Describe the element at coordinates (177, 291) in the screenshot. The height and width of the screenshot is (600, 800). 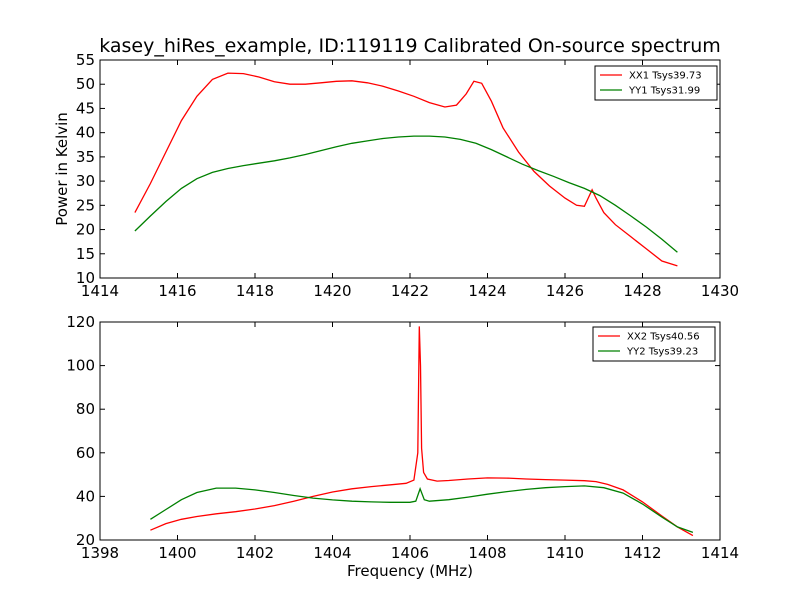
I see `x-tick-label: 1416` at that location.